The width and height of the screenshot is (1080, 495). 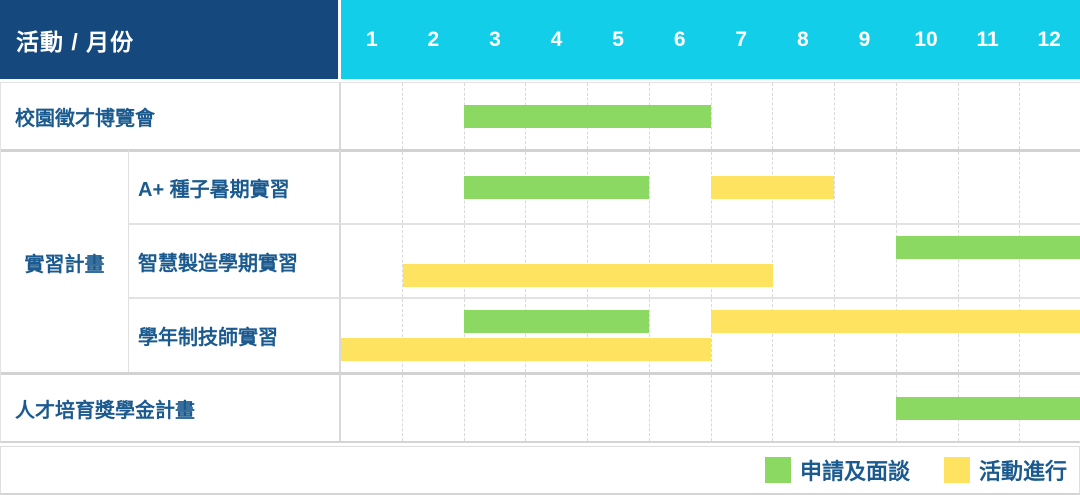 I want to click on month-tick-8: 8, so click(x=802, y=39).